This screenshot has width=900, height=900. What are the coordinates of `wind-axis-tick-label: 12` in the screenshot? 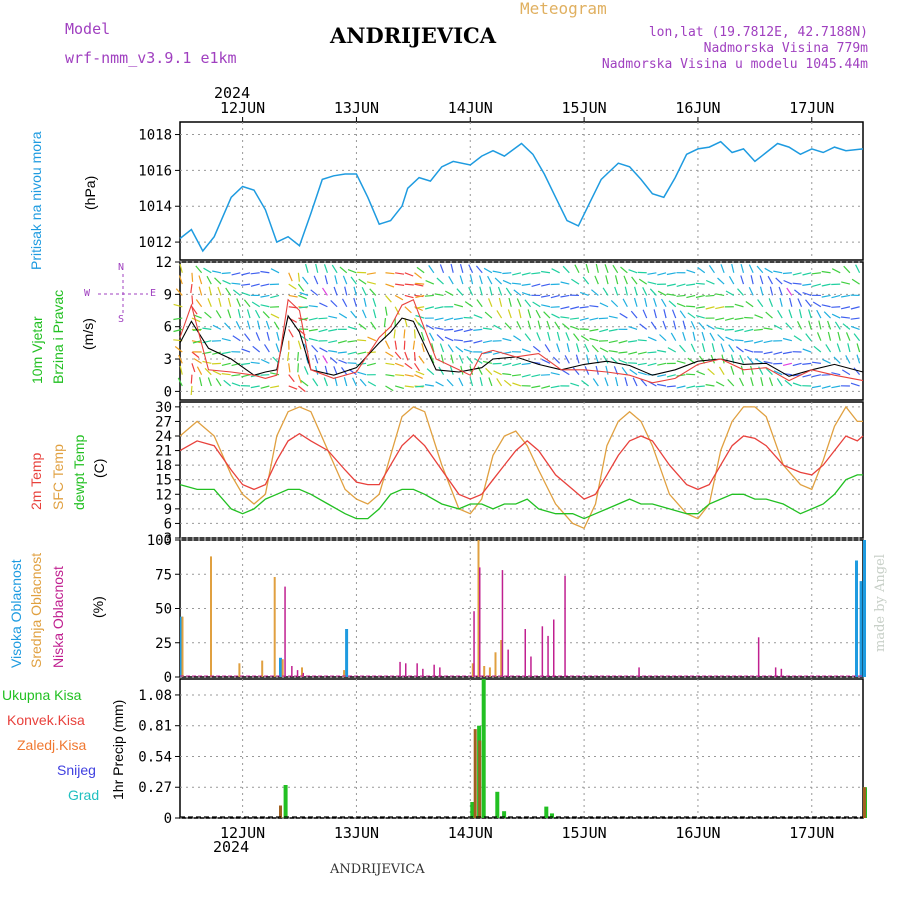 It's located at (163, 263).